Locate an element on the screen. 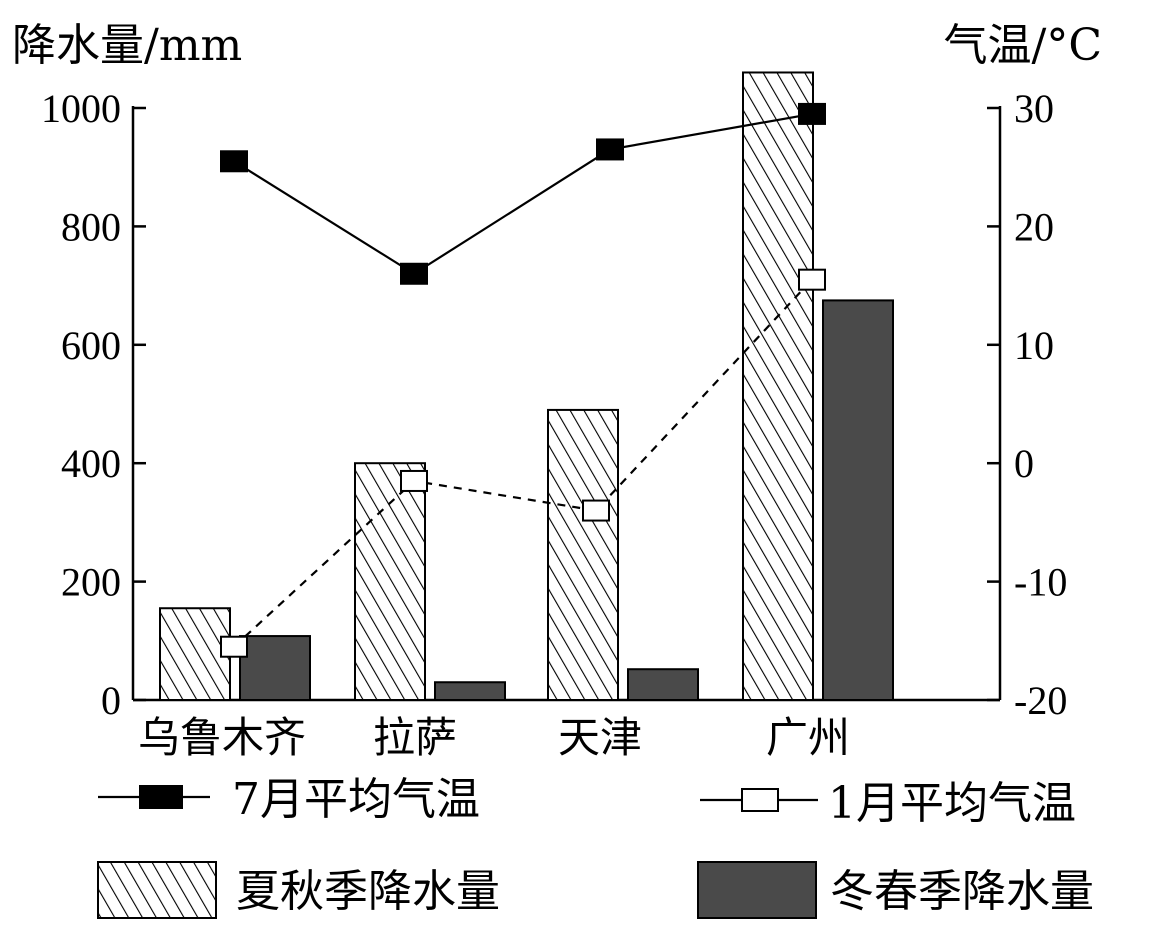  left-tick-label: 0 is located at coordinates (111, 700).